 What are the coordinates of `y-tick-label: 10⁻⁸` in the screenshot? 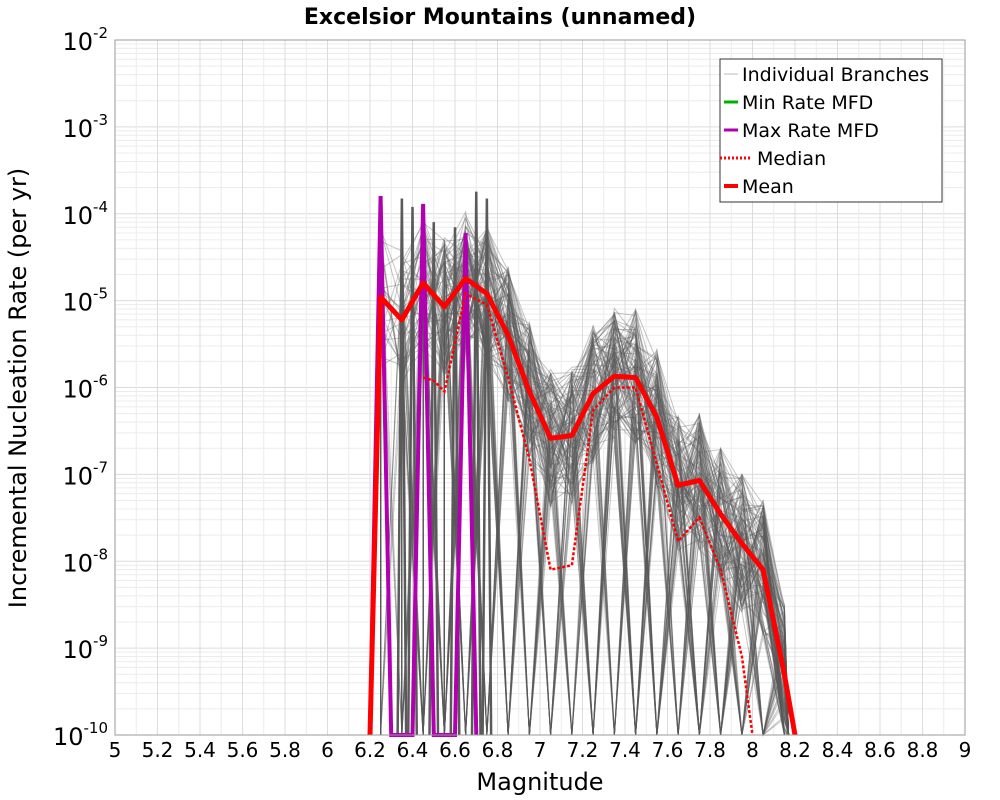 It's located at (85, 561).